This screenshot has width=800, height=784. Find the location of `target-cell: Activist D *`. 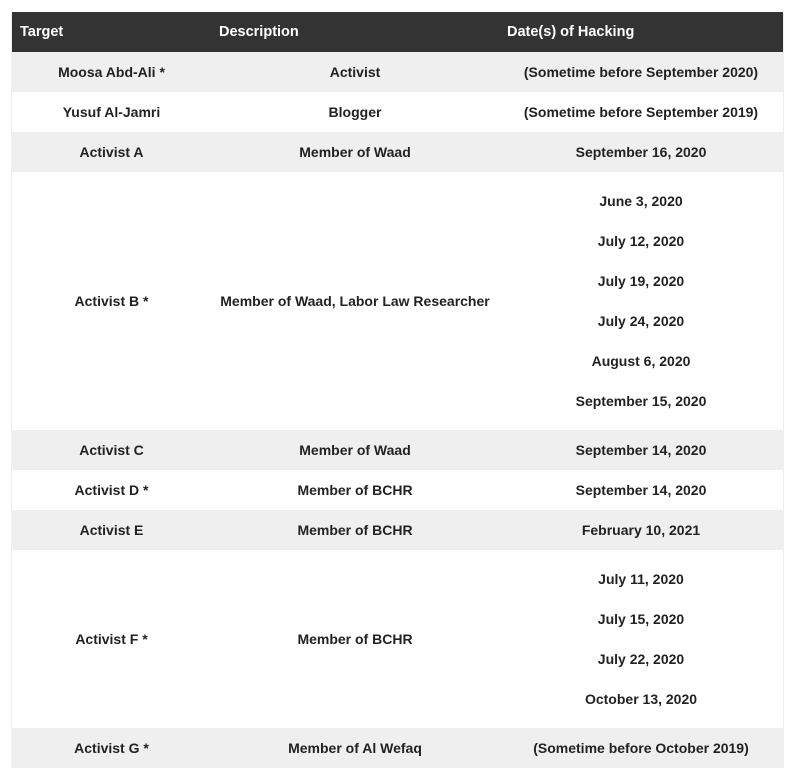

target-cell: Activist D * is located at coordinates (111, 490).